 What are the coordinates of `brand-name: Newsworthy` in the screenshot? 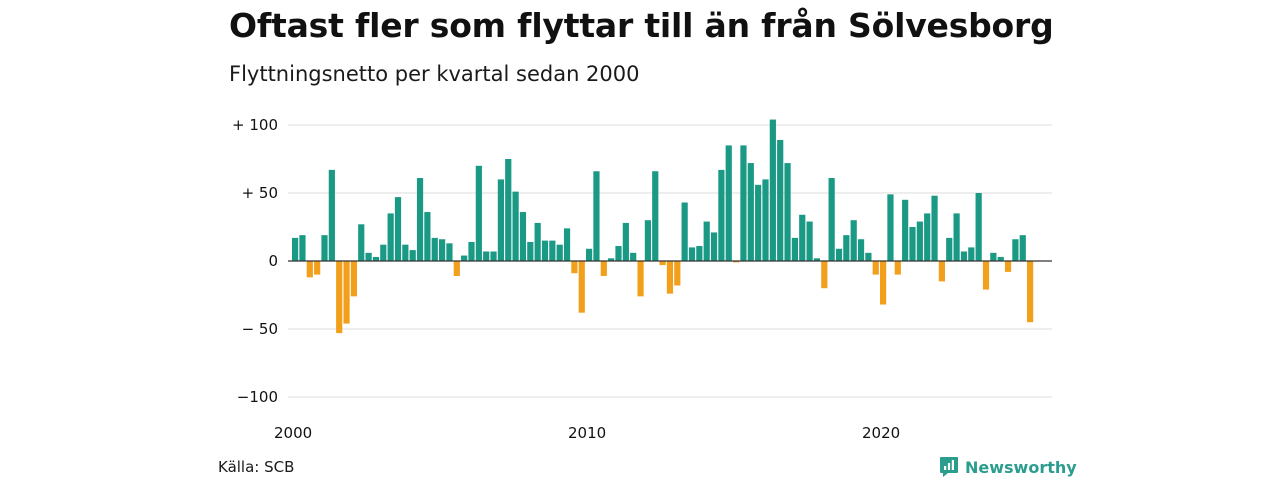 It's located at (1021, 467).